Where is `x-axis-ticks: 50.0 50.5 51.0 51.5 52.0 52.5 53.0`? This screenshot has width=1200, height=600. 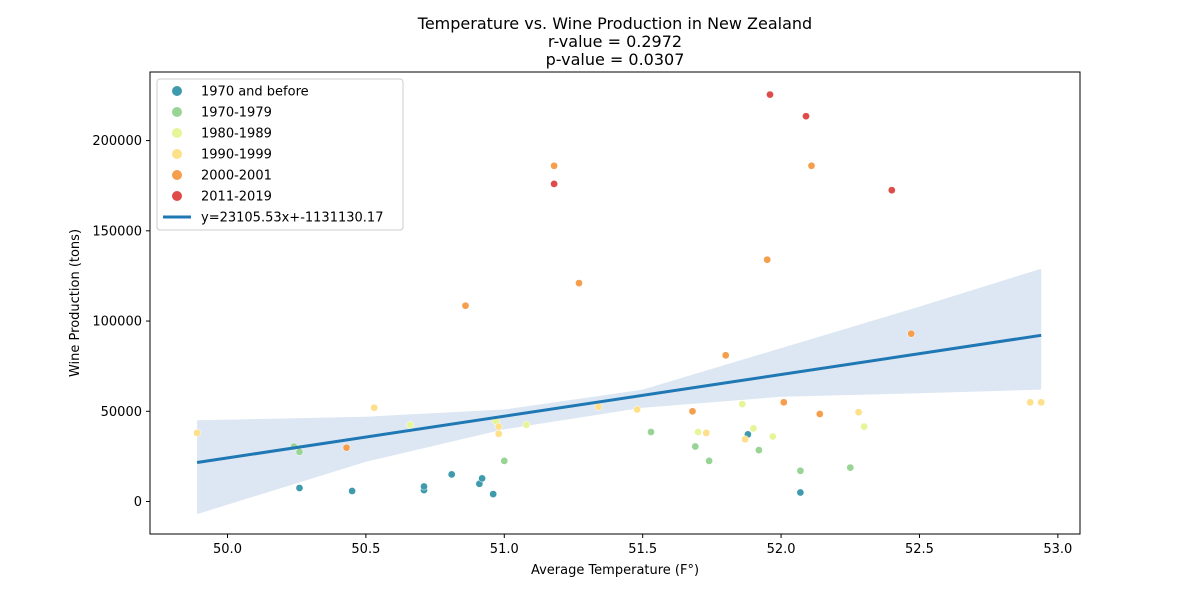 x-axis-ticks: 50.0 50.5 51.0 51.5 52.0 52.5 53.0 is located at coordinates (642, 545).